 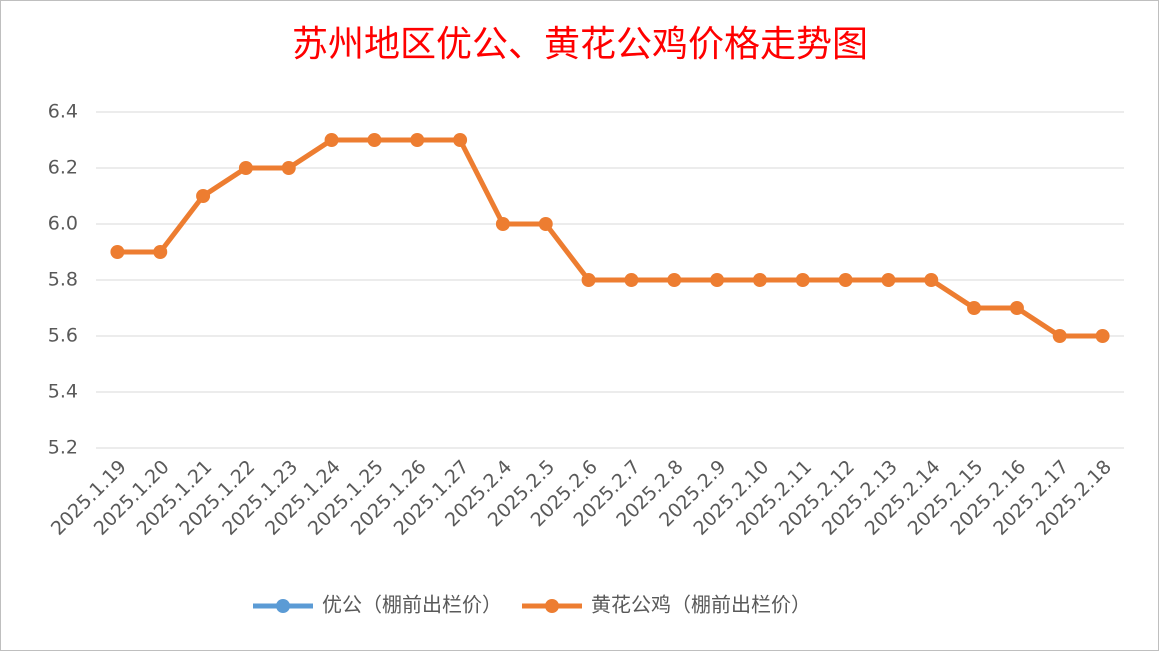 What do you see at coordinates (63, 392) in the screenshot?
I see `y-tick-label: 5.4` at bounding box center [63, 392].